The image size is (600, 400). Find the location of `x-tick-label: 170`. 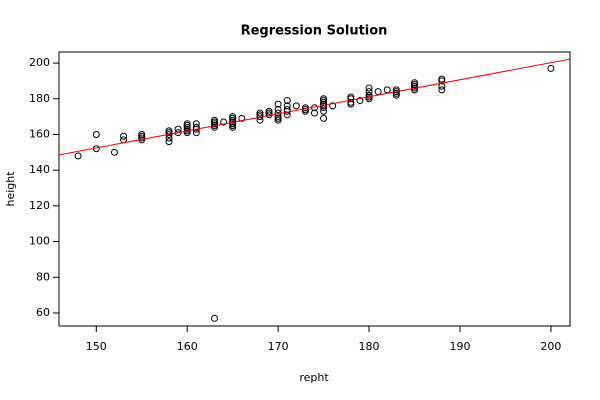

x-tick-label: 170 is located at coordinates (278, 346).